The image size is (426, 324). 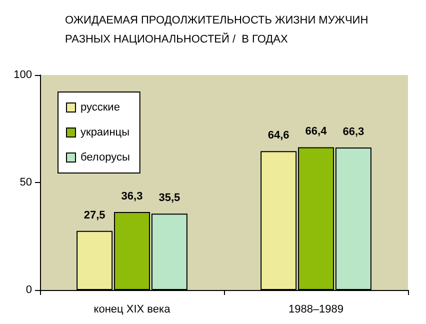 I want to click on data-label: 64,6, so click(x=279, y=136).